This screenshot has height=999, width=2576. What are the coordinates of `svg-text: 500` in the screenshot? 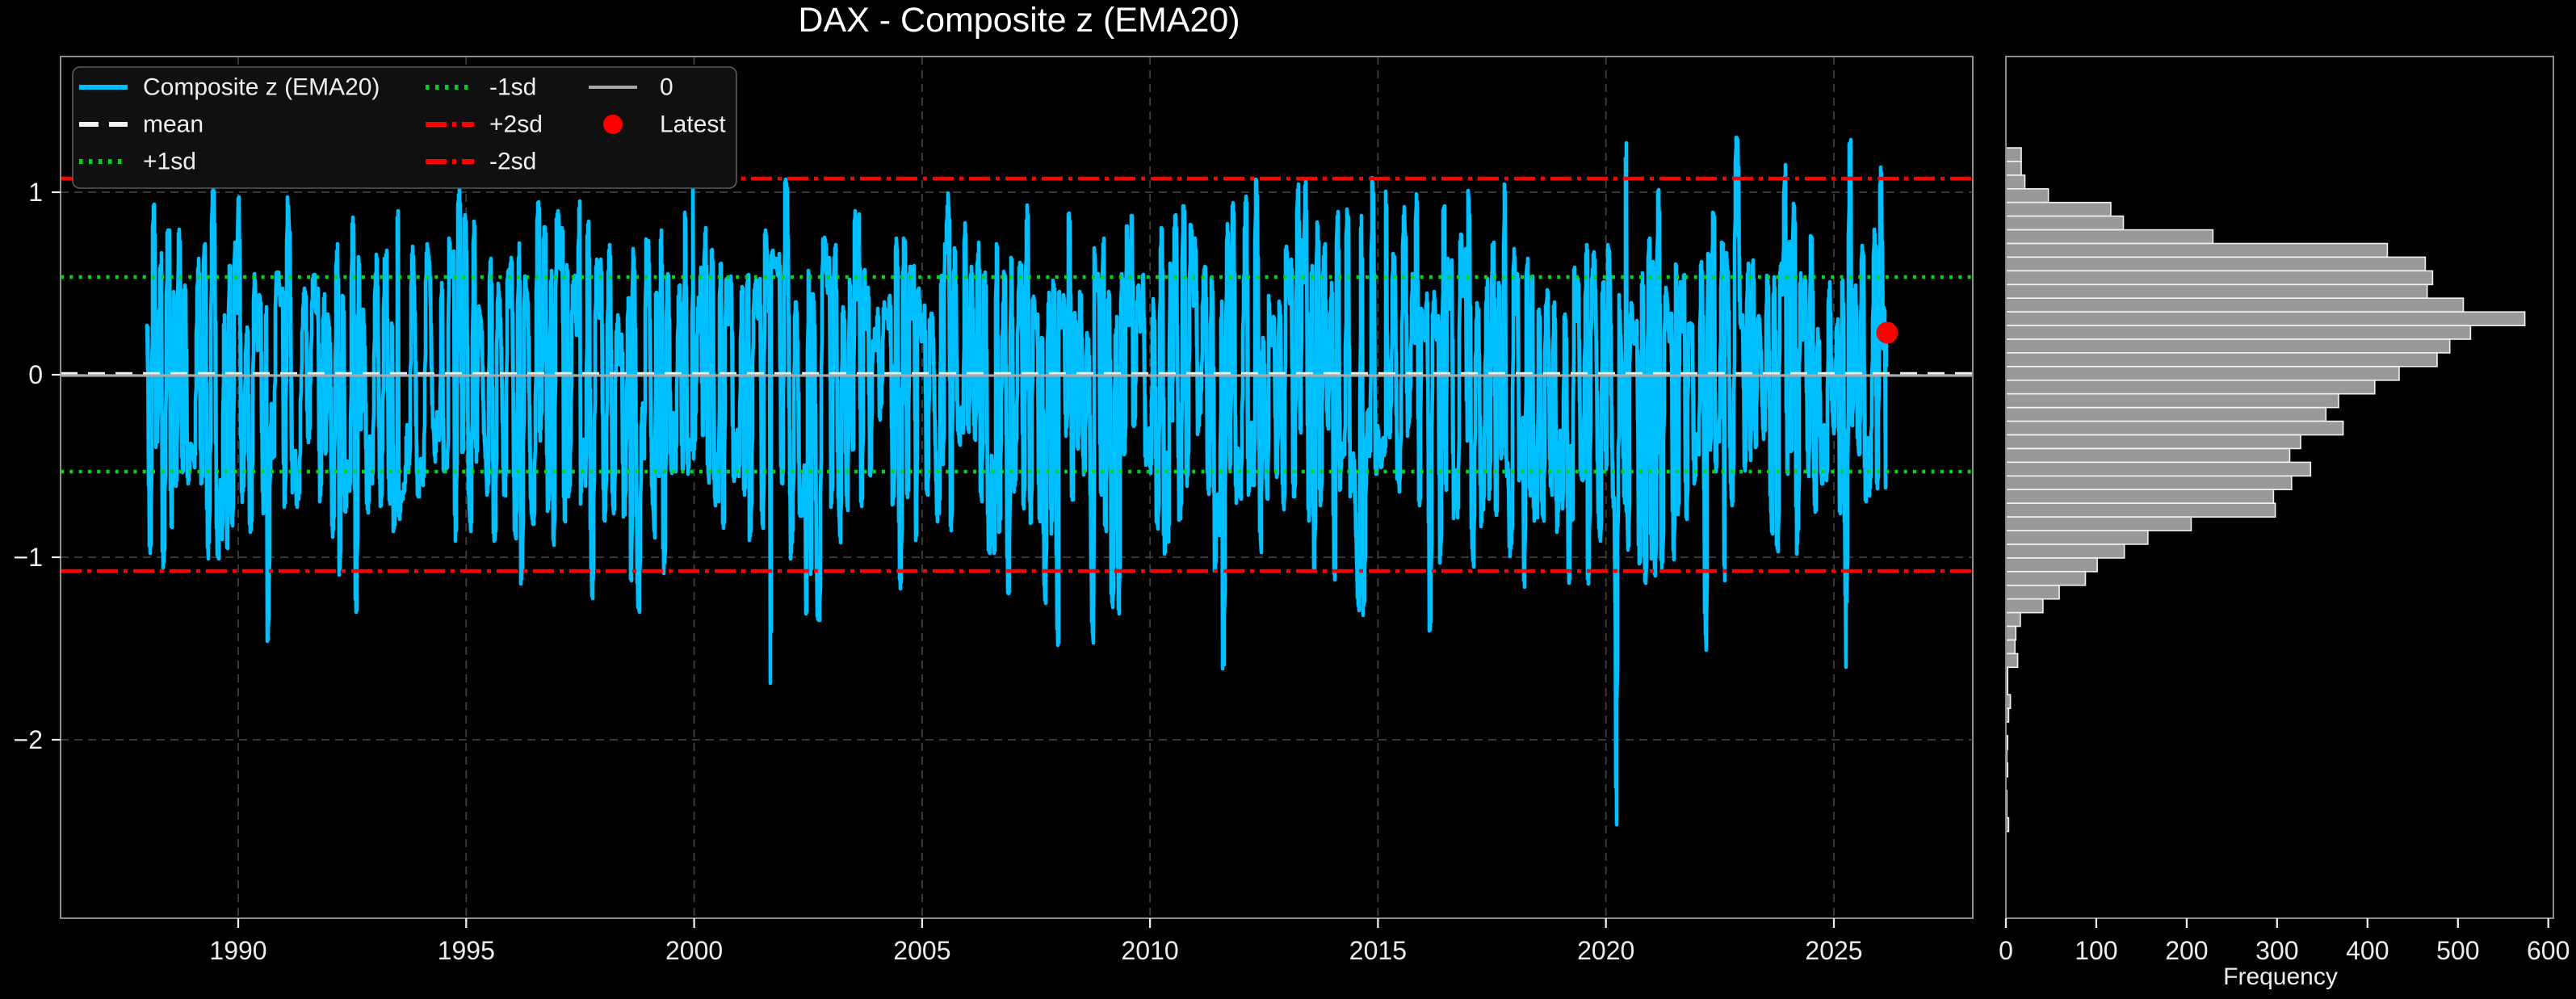 It's located at (2457, 950).